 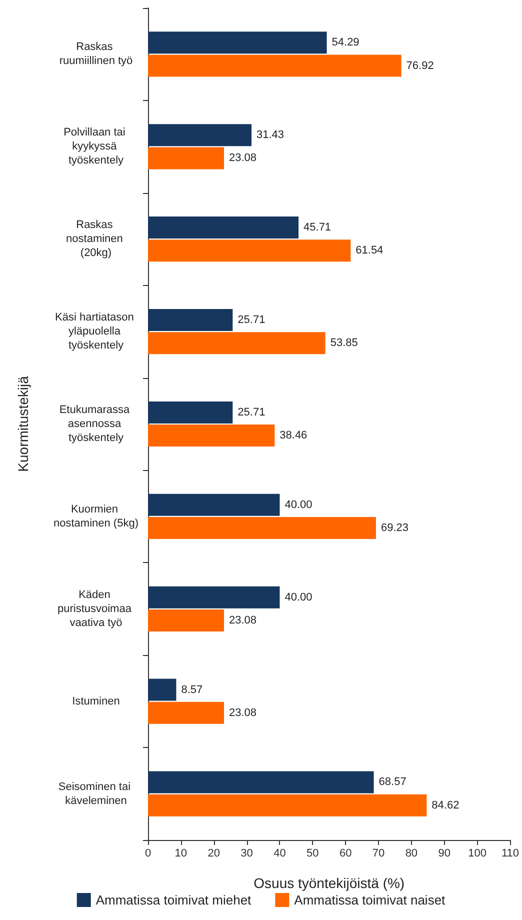 What do you see at coordinates (394, 528) in the screenshot?
I see `data-label: 69.23` at bounding box center [394, 528].